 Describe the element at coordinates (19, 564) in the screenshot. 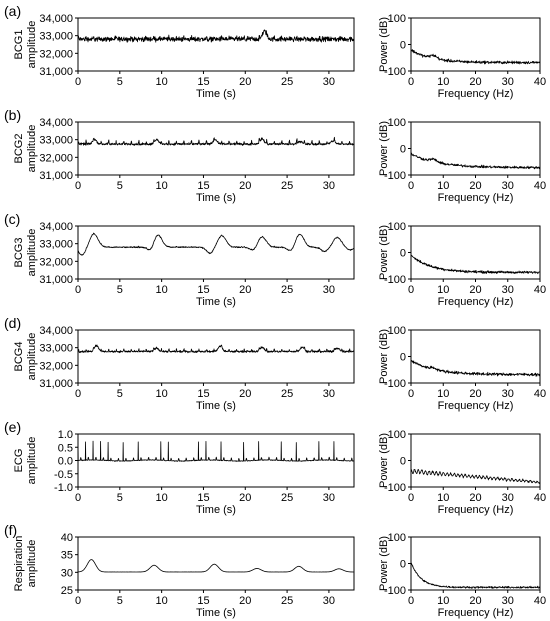

I see `time-y-axis-label: Respiration` at that location.